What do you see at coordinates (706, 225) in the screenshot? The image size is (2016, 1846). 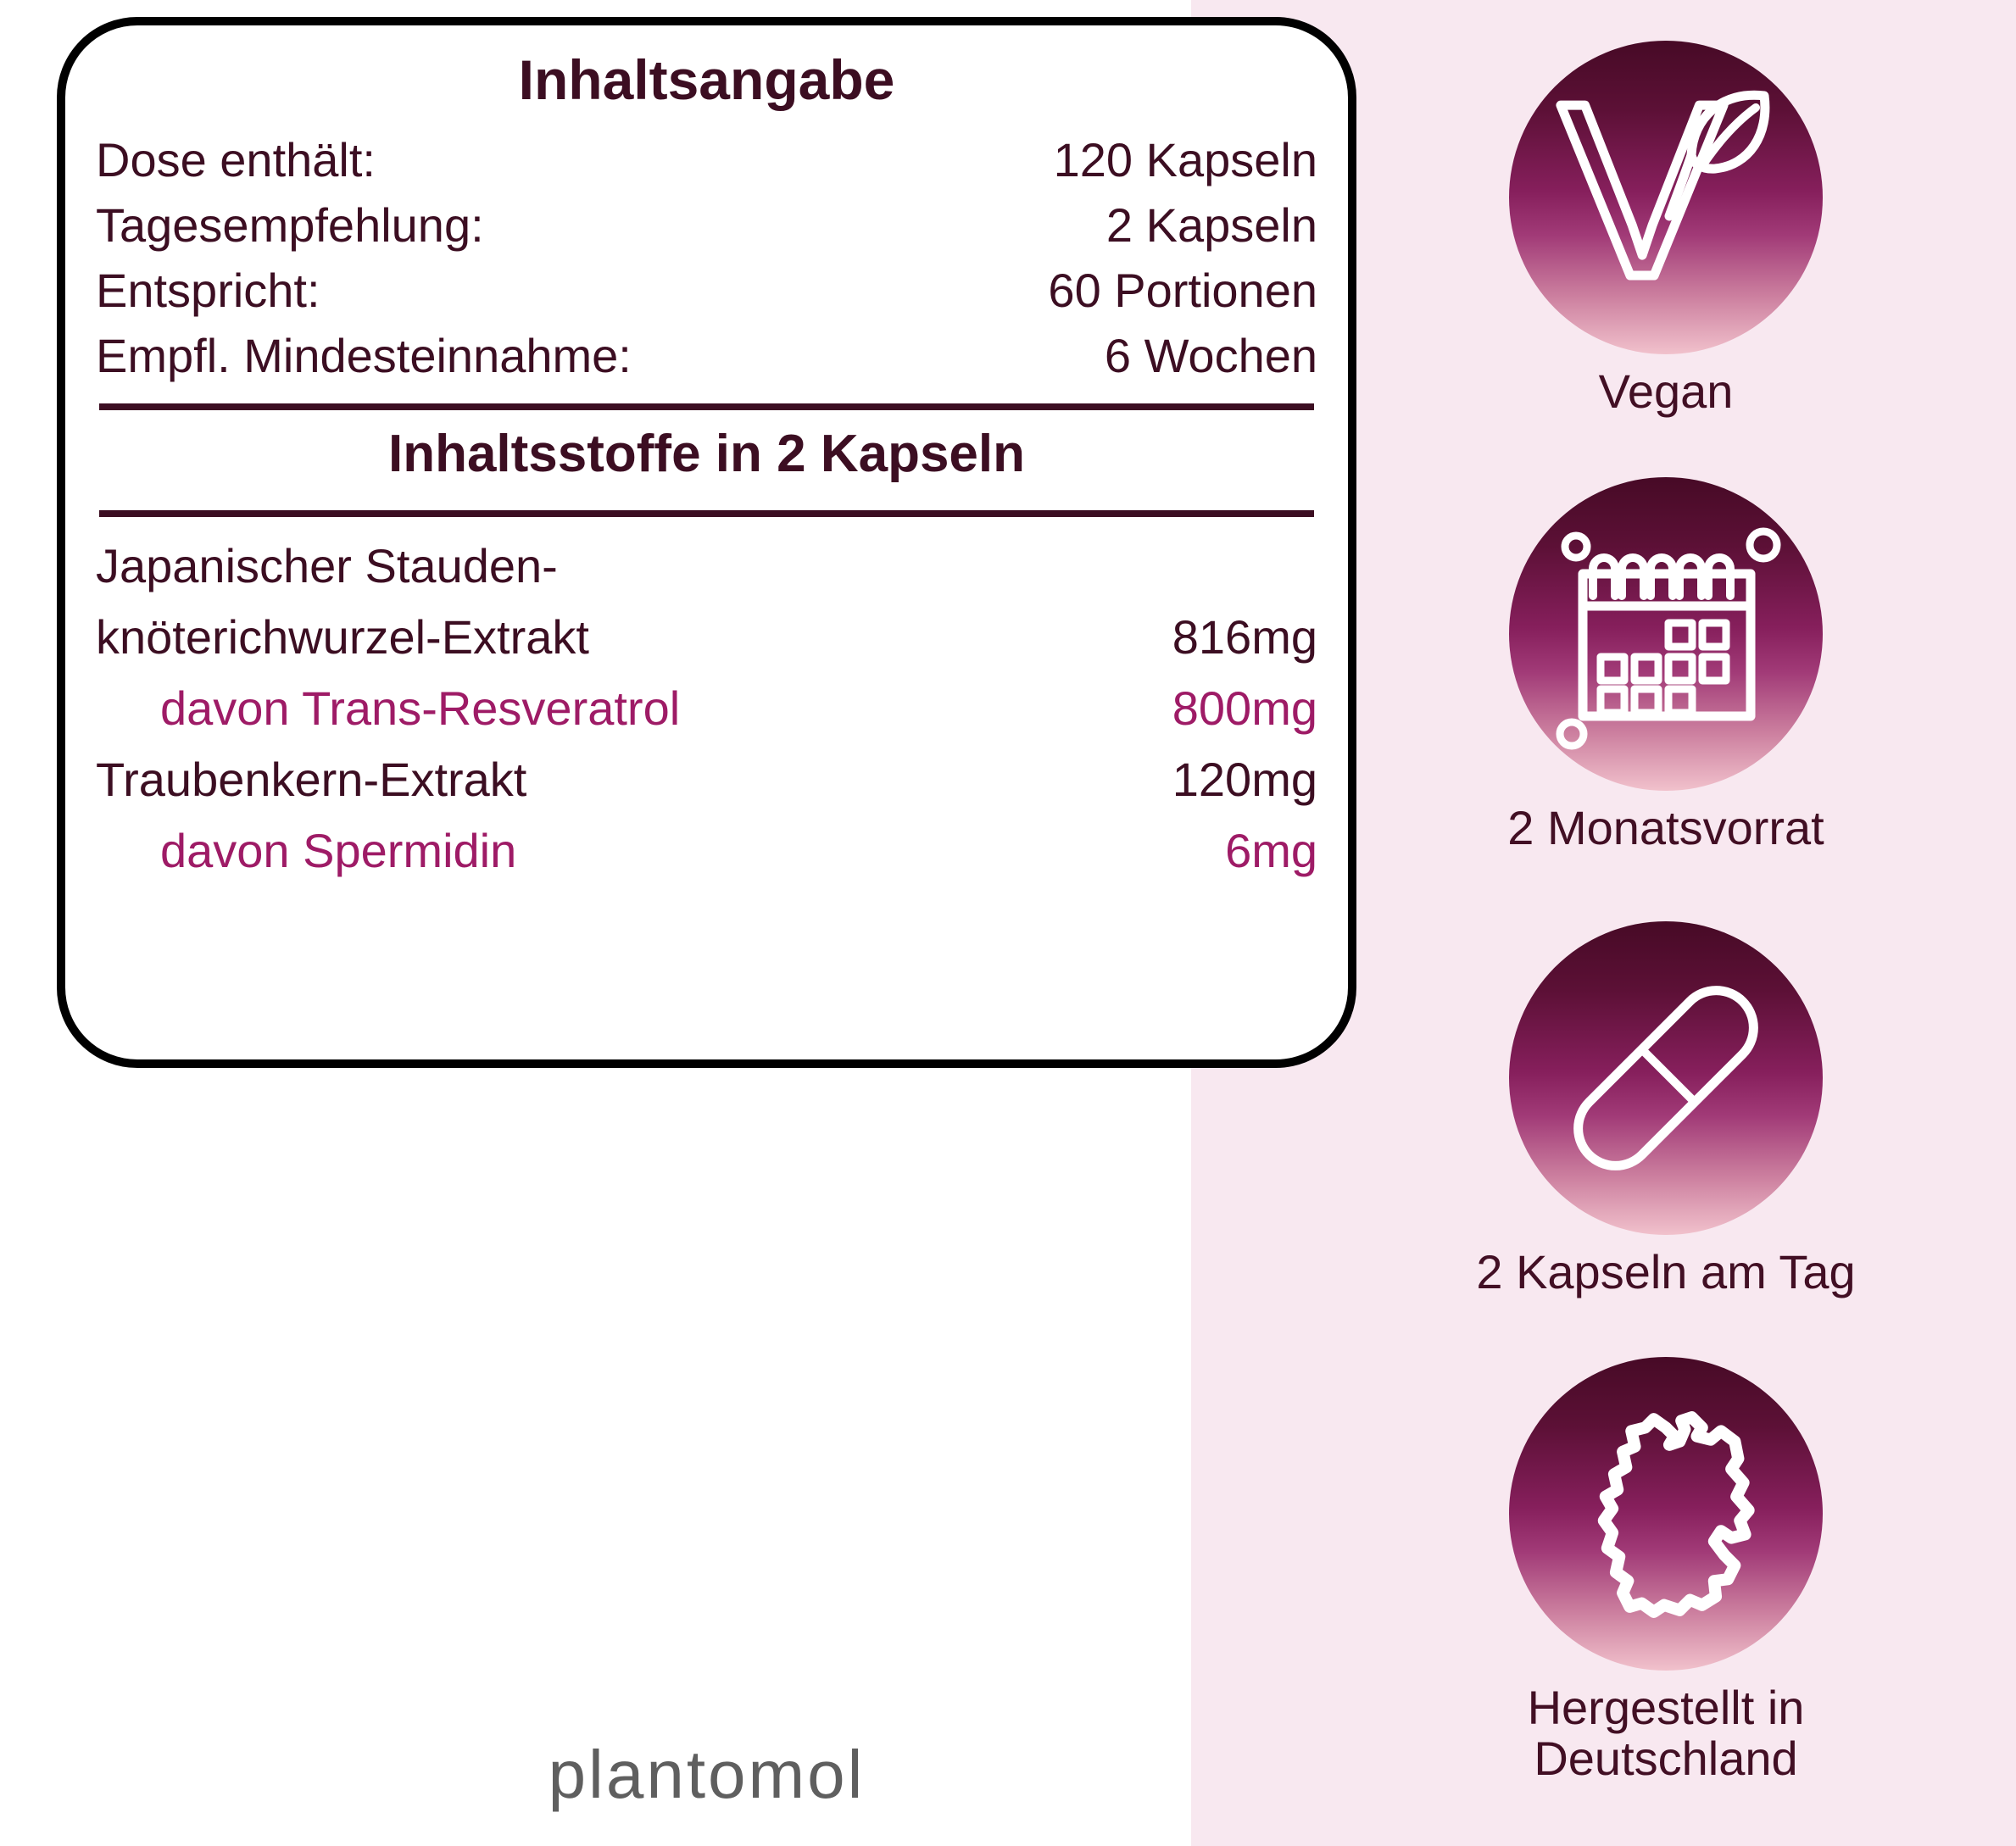 I see `dose-row: Tagesempfehlung: 2 Kapseln` at bounding box center [706, 225].